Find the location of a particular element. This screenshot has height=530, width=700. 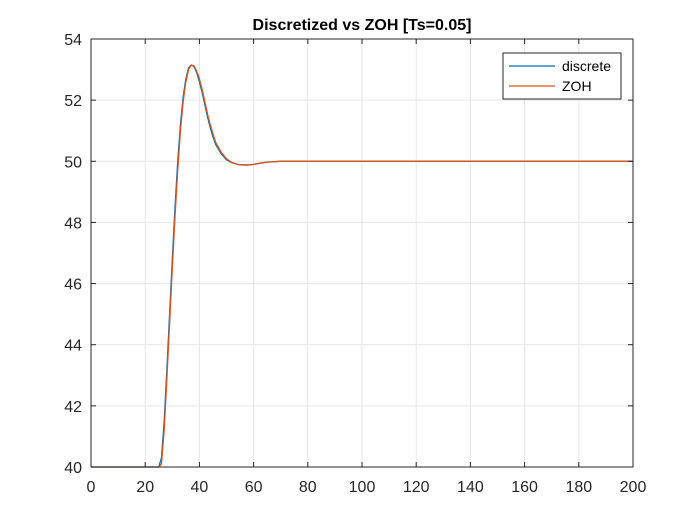

x-tick-label: 40 is located at coordinates (200, 487).